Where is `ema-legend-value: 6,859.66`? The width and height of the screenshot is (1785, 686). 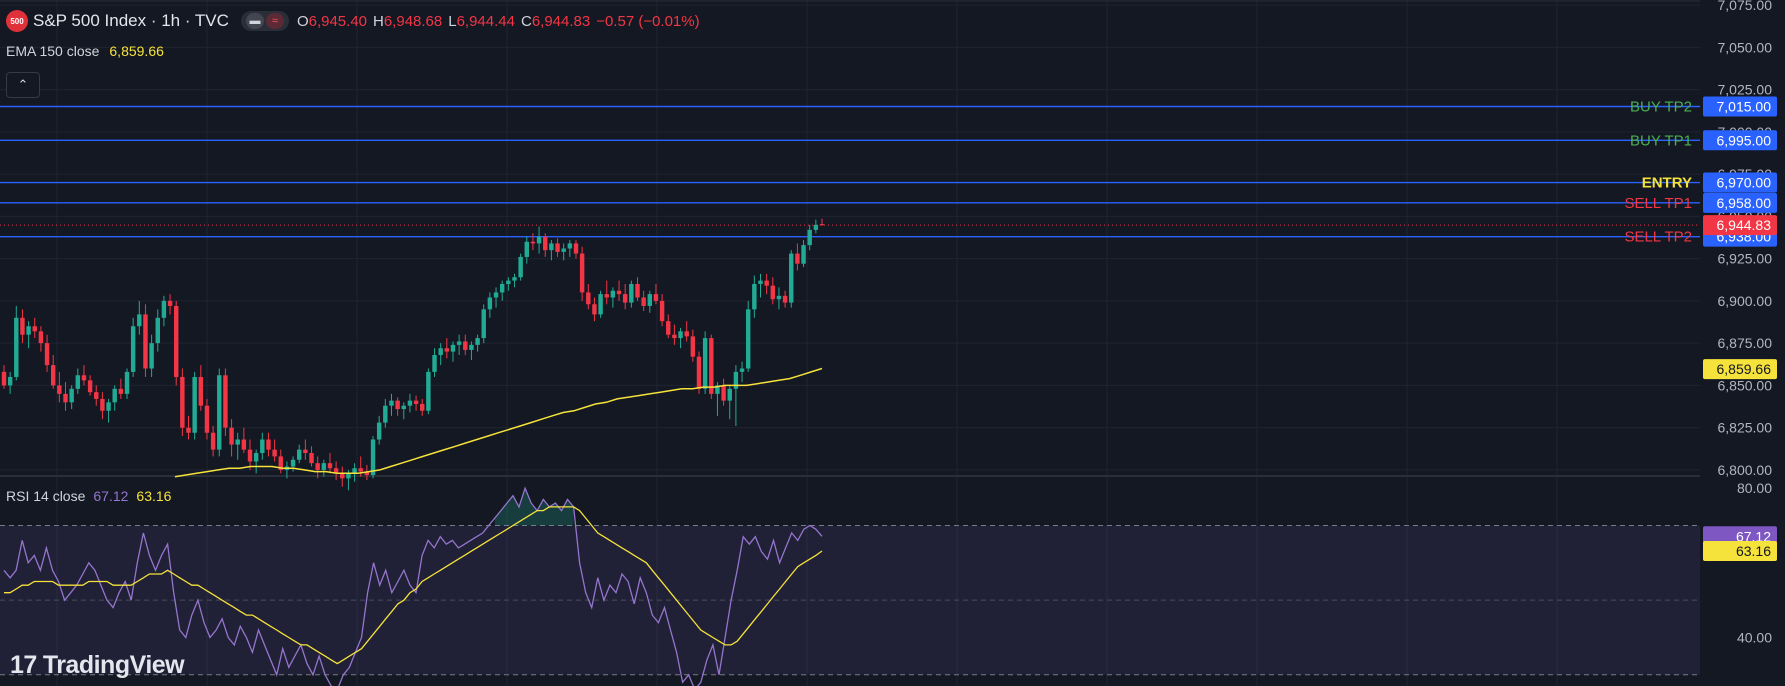
ema-legend-value: 6,859.66 is located at coordinates (136, 51).